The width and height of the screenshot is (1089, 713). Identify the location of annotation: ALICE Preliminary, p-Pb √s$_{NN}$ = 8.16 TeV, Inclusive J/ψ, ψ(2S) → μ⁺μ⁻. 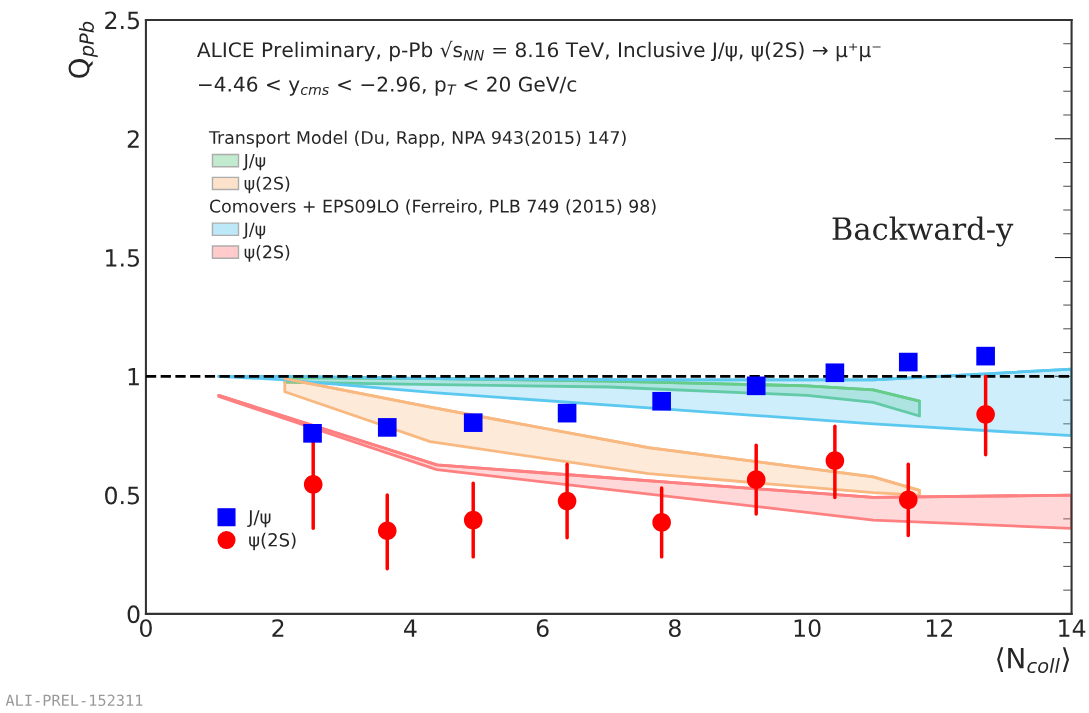
(538, 51).